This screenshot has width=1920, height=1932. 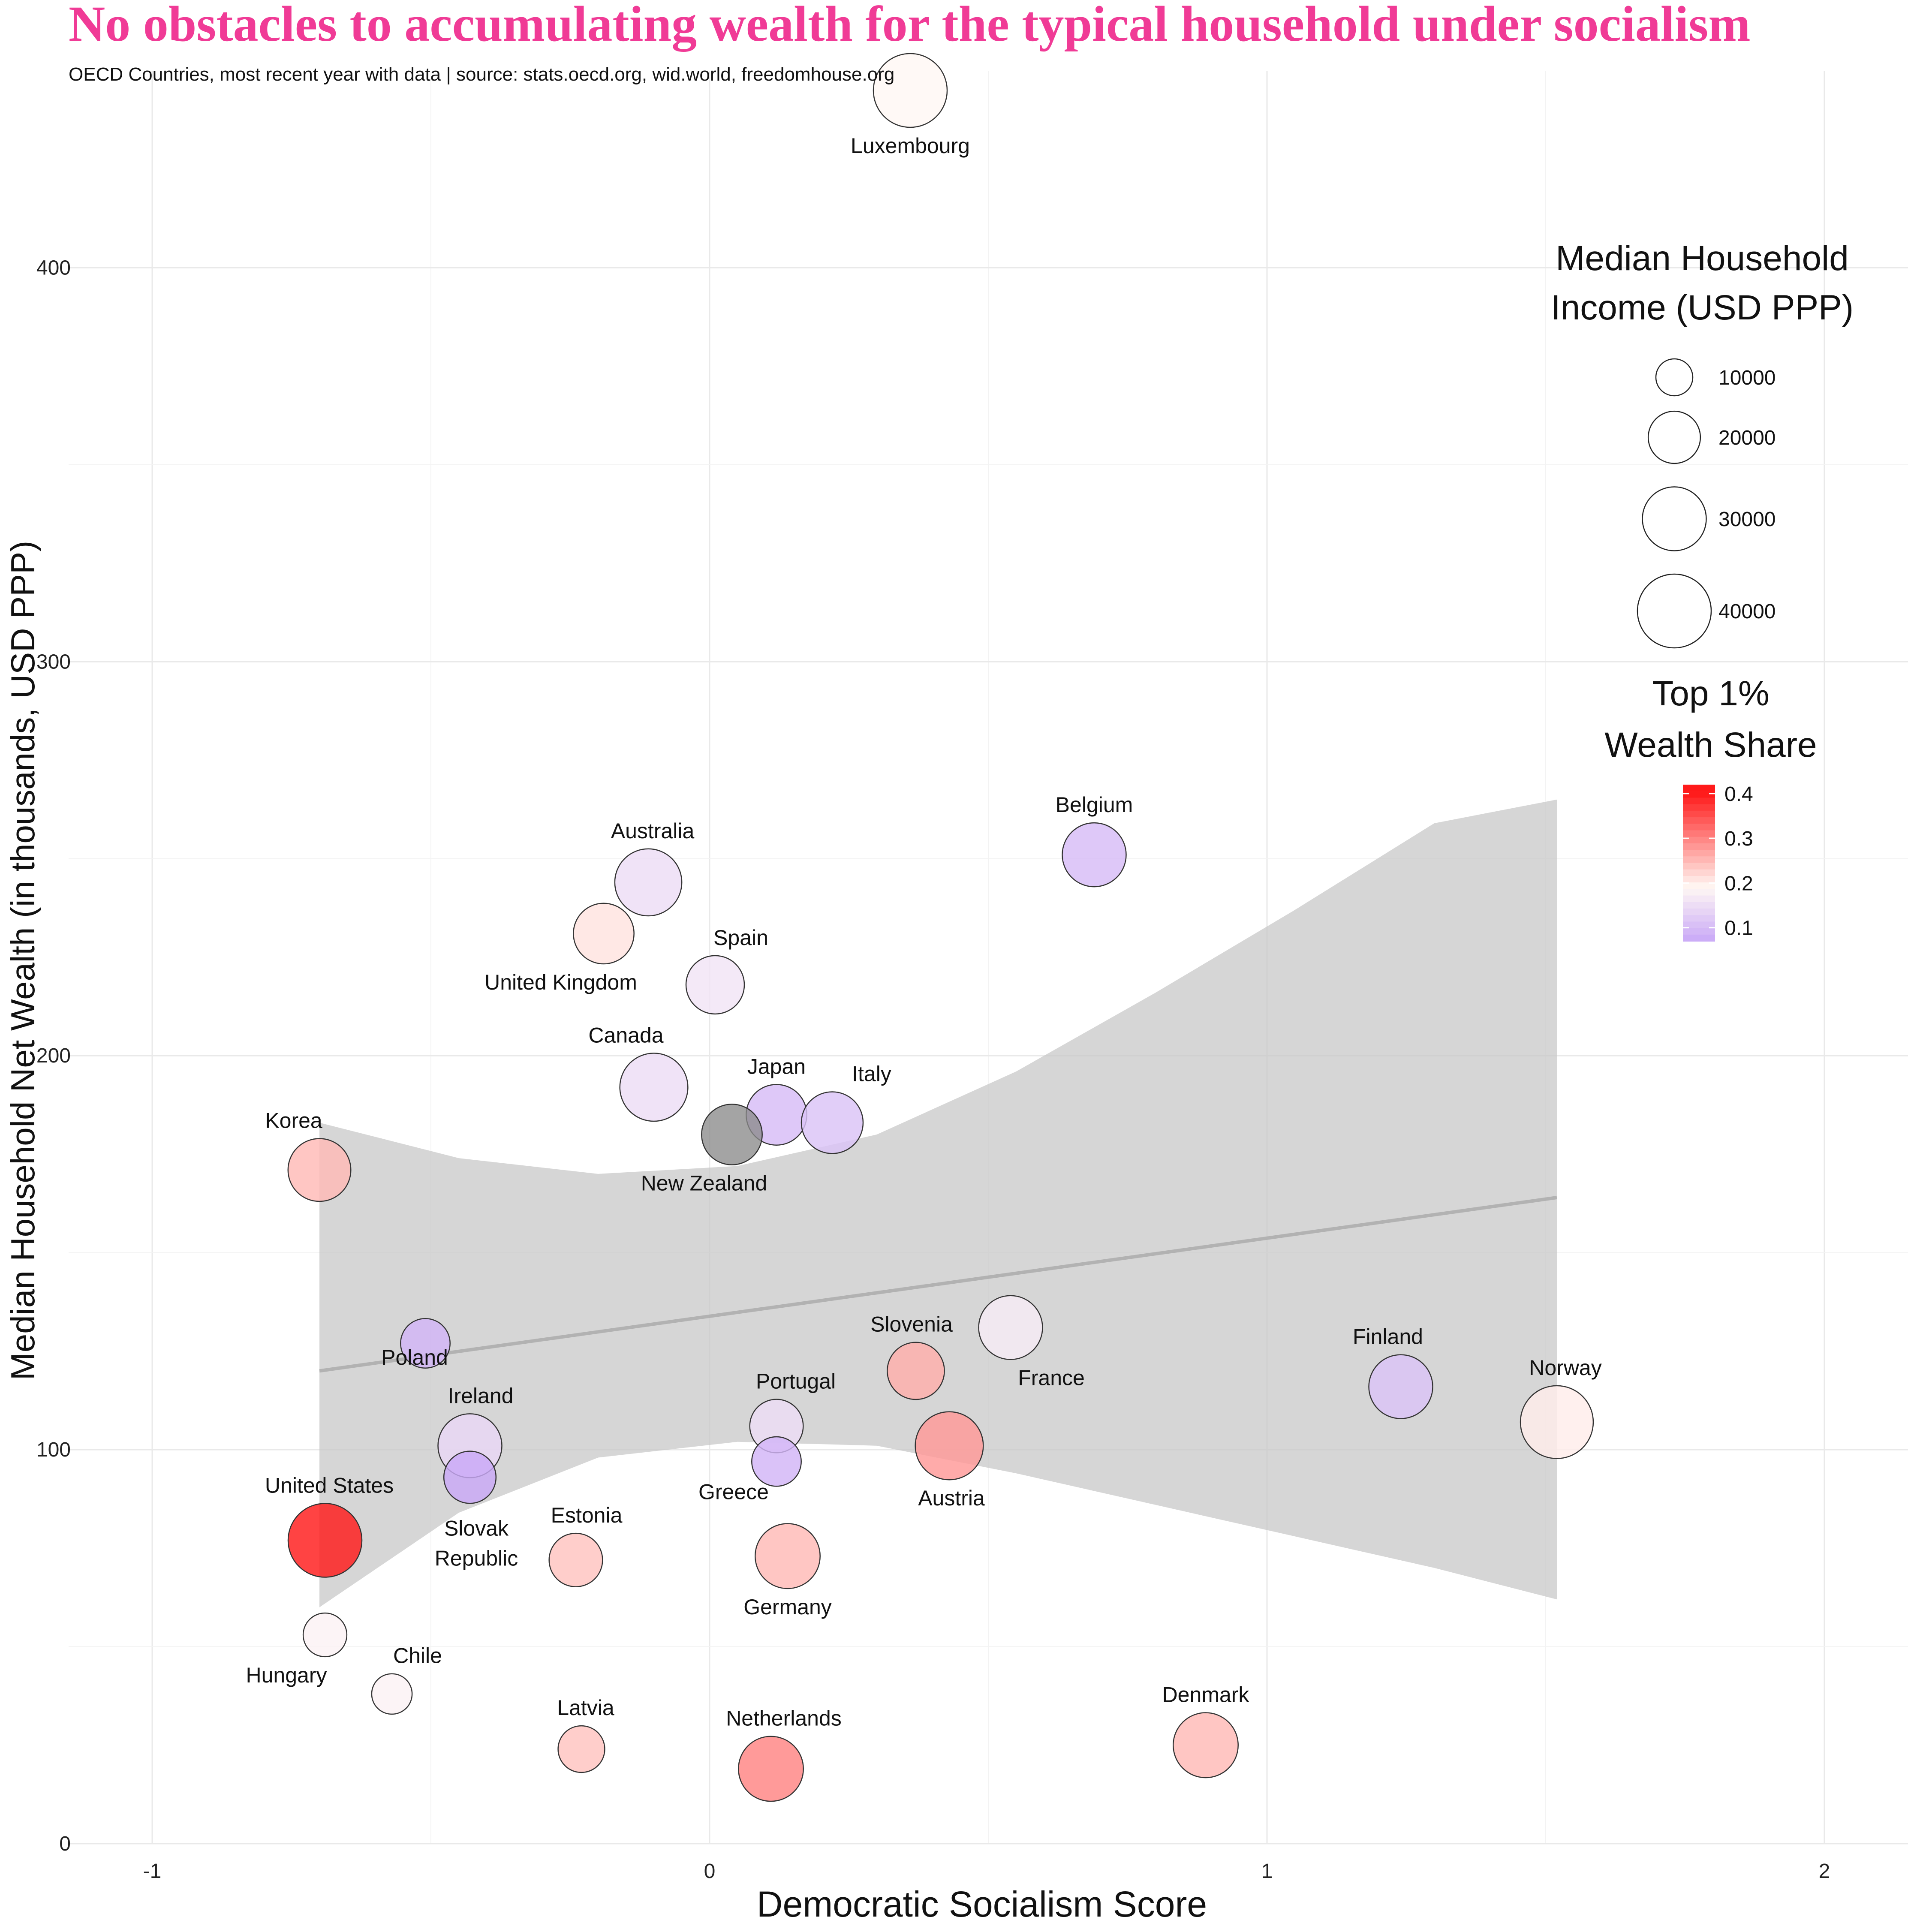 What do you see at coordinates (938, 1284) in the screenshot?
I see `trend-line` at bounding box center [938, 1284].